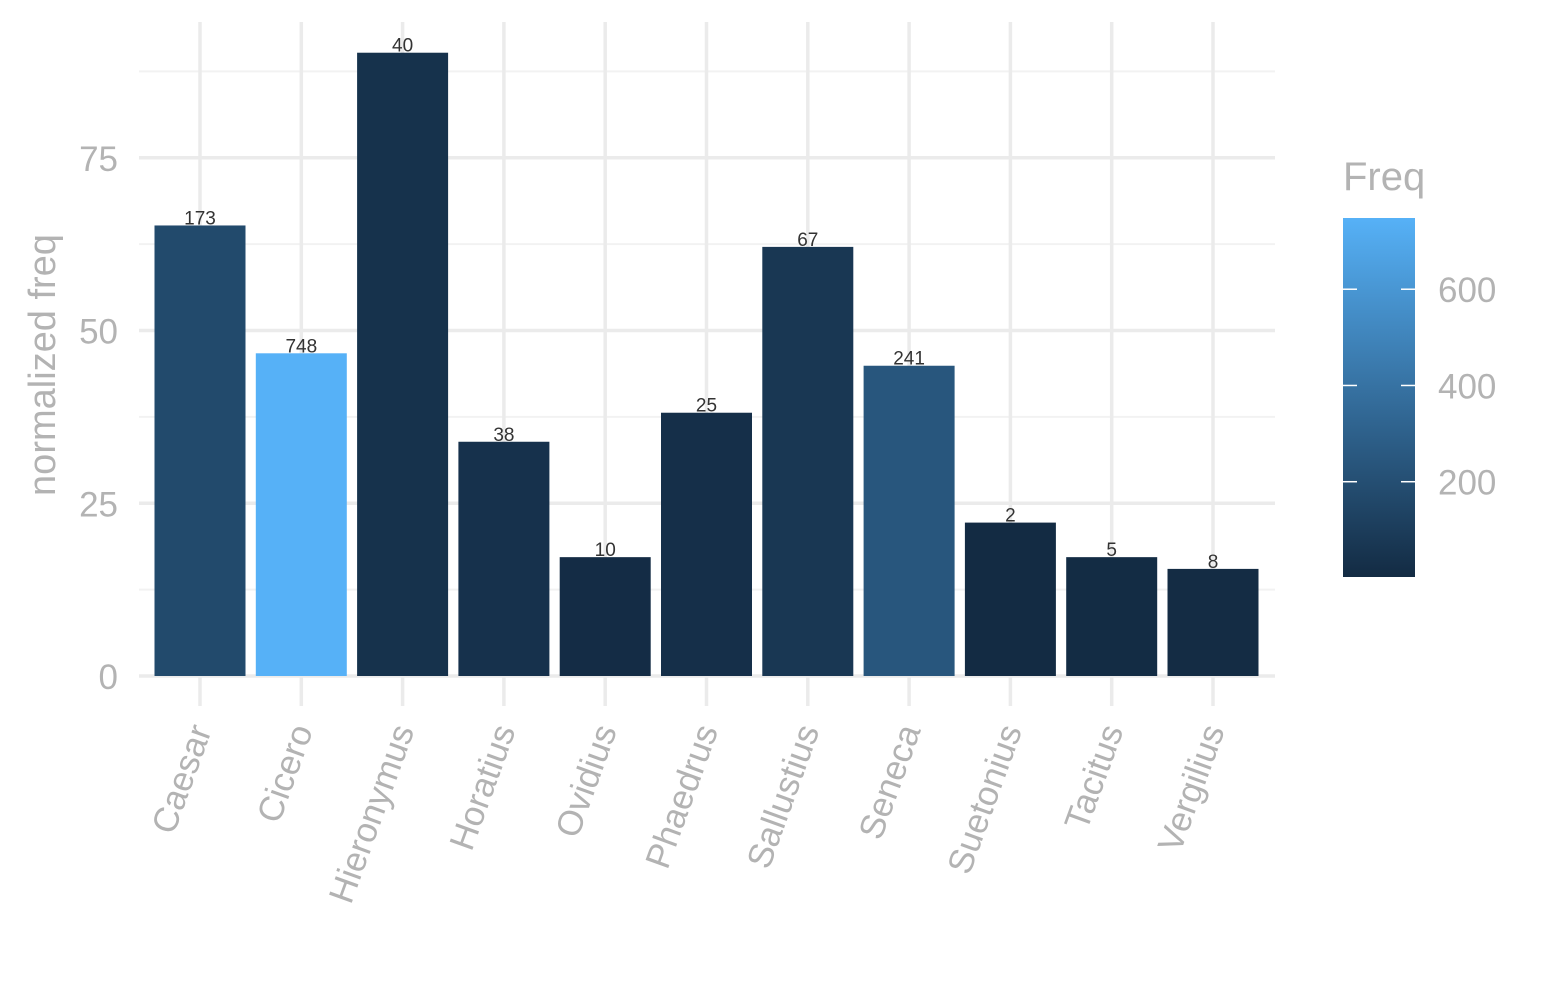  Describe the element at coordinates (605, 616) in the screenshot. I see `bar-ovidius` at that location.